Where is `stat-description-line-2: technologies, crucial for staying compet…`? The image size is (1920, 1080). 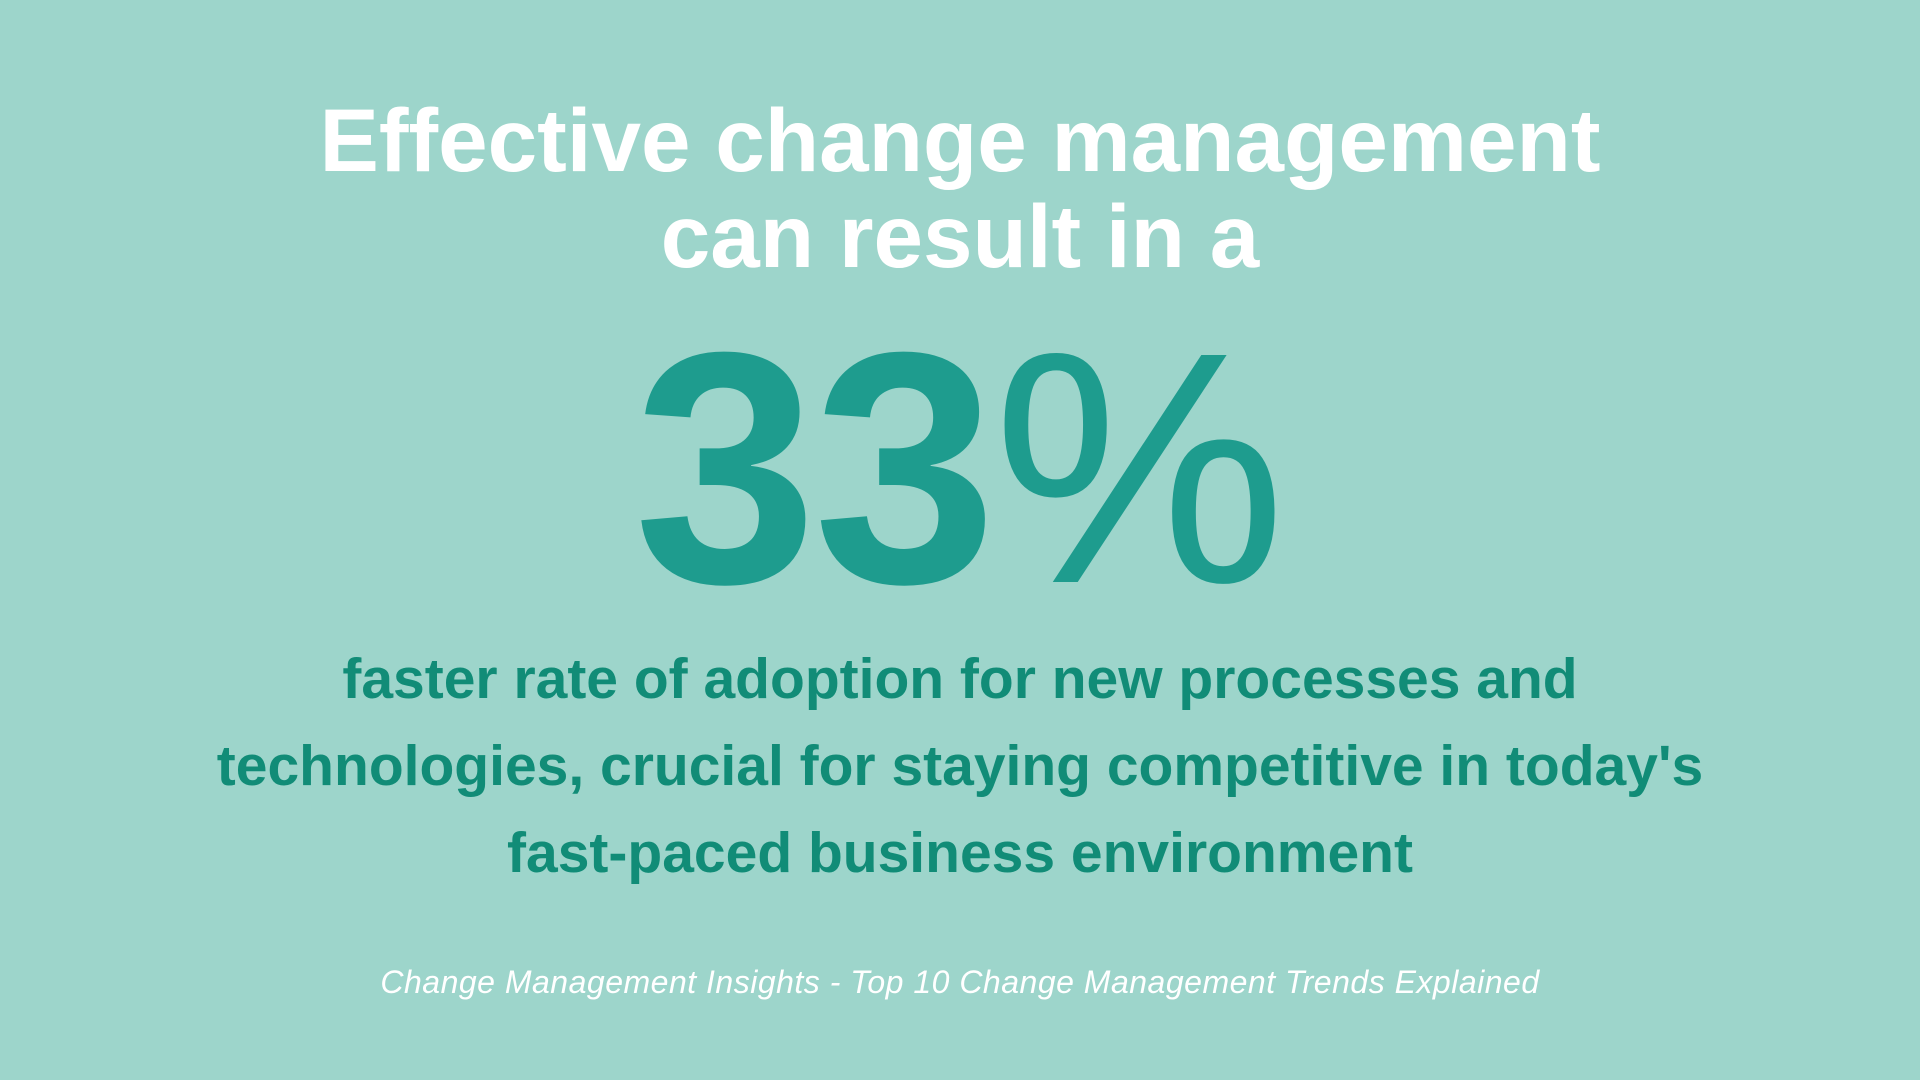 stat-description-line-2: technologies, crucial for staying compet… is located at coordinates (960, 766).